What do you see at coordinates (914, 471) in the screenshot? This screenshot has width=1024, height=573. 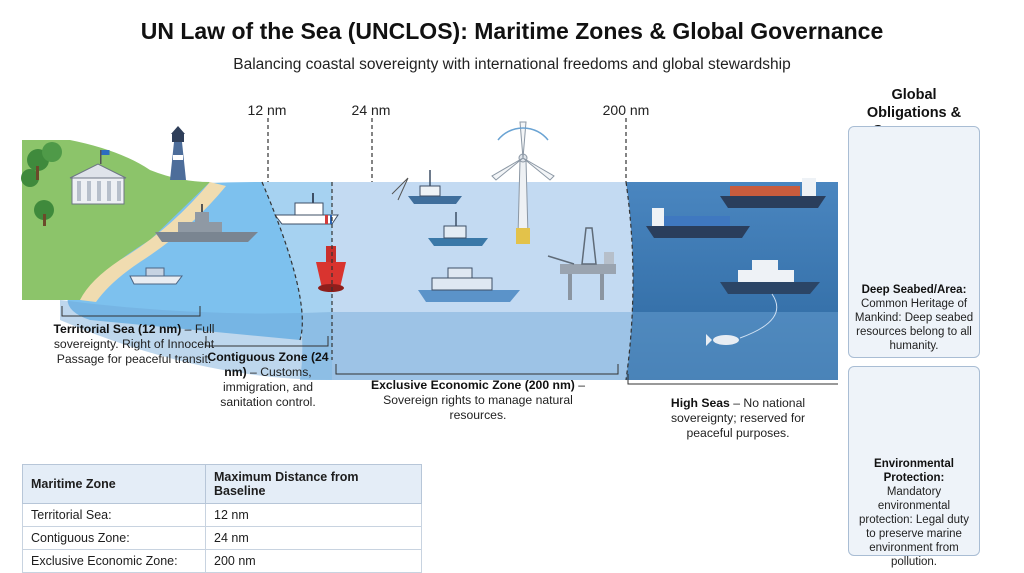 I see `environment-name: Environmental Protection:` at bounding box center [914, 471].